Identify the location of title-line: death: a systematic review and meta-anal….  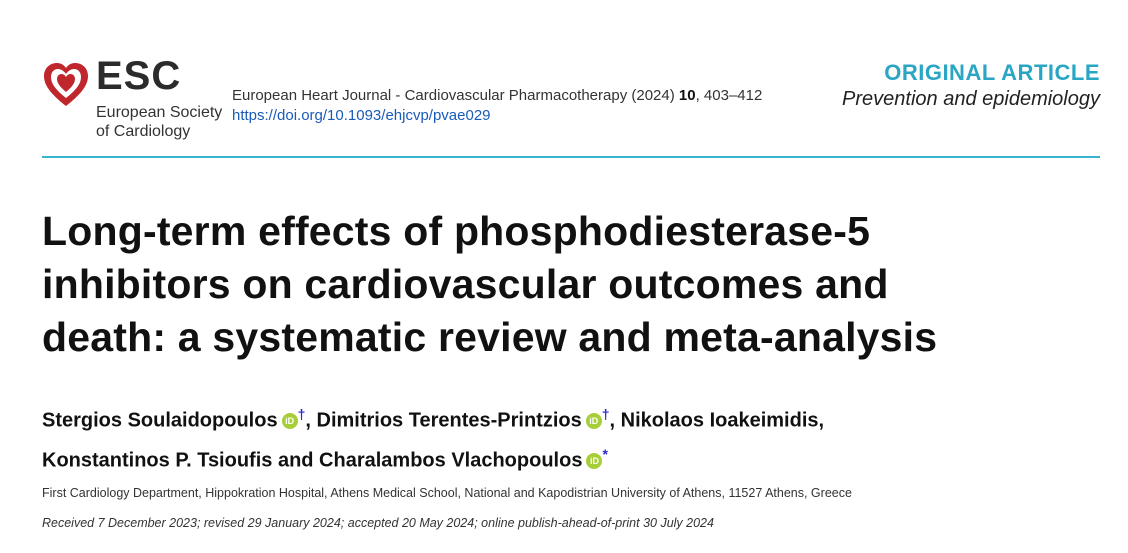
(490, 337).